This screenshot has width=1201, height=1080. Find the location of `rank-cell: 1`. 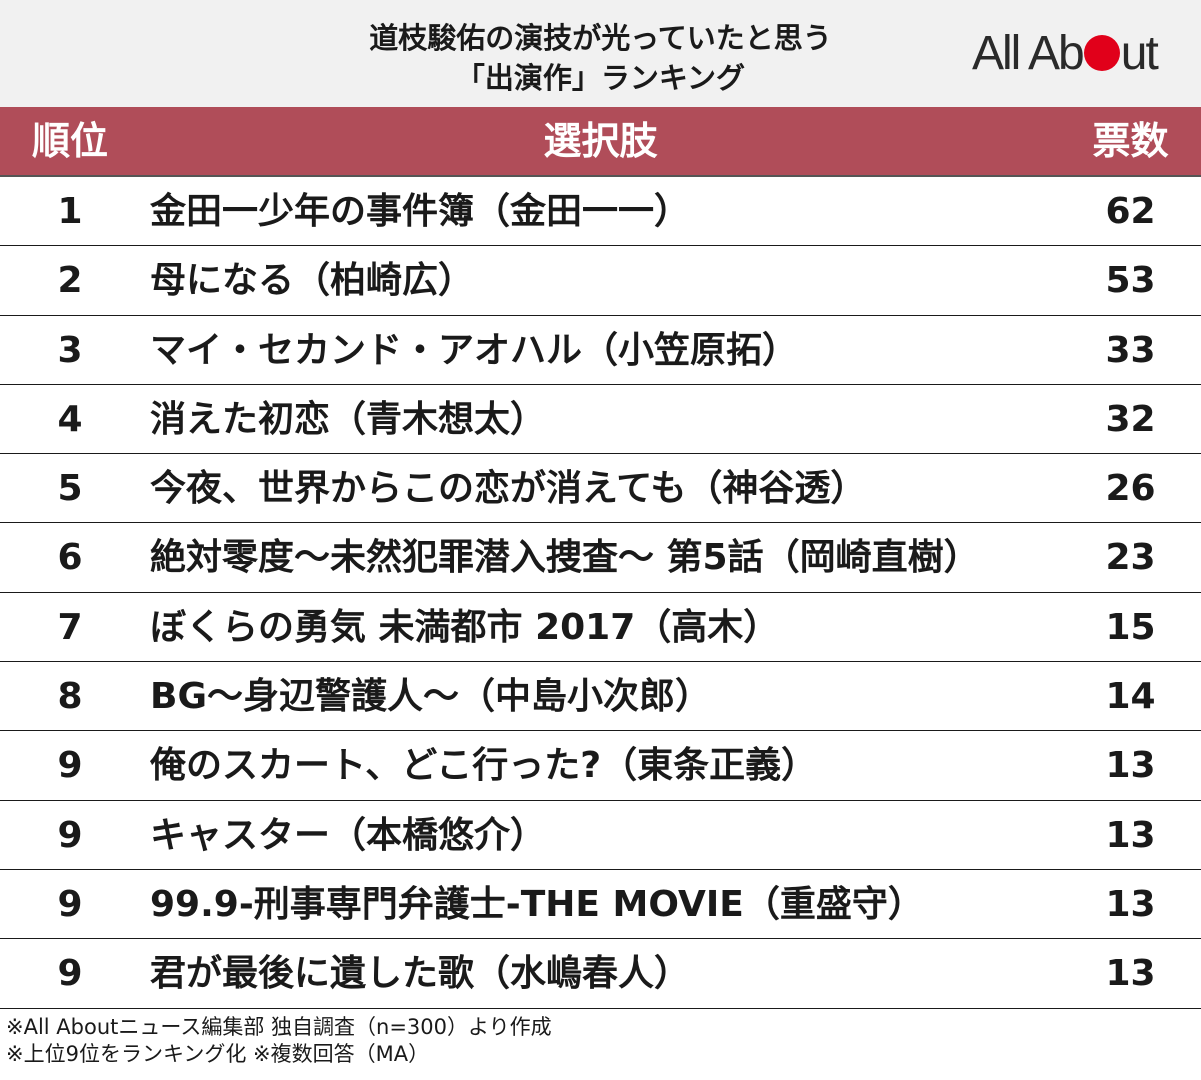

rank-cell: 1 is located at coordinates (70, 211).